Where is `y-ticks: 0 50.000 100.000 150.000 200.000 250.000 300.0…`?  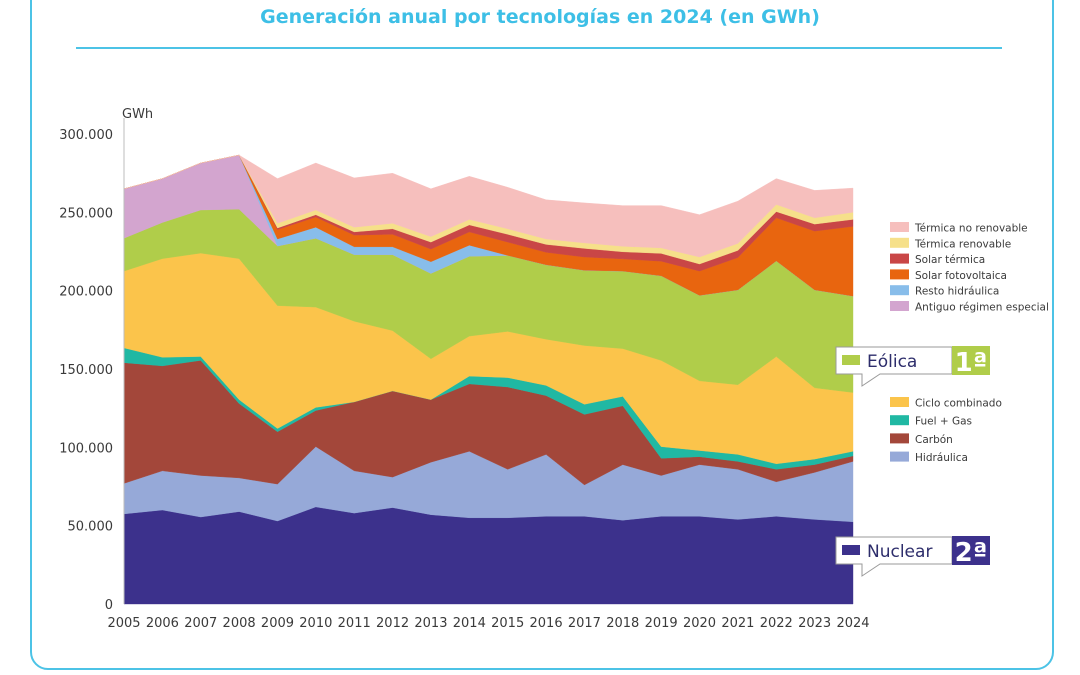
y-ticks: 0 50.000 100.000 150.000 200.000 250.000 300.0… is located at coordinates (86, 370).